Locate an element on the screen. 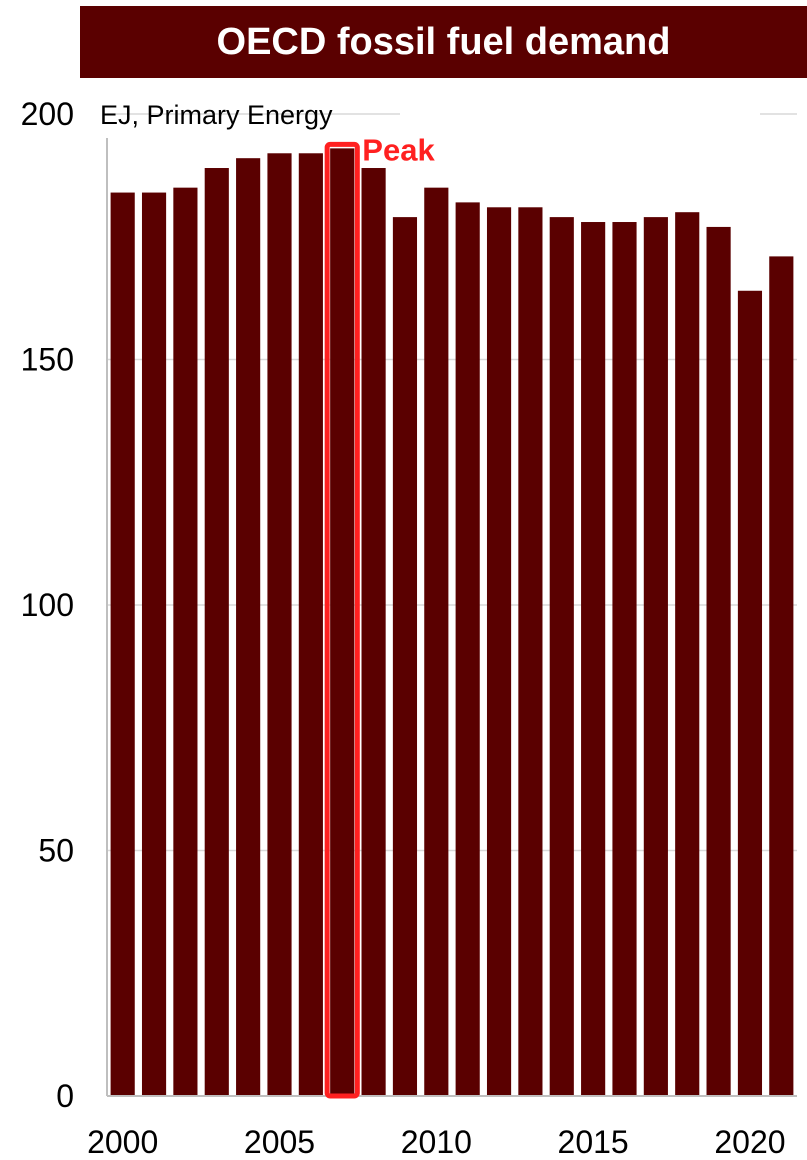  bar-2011 is located at coordinates (467, 649).